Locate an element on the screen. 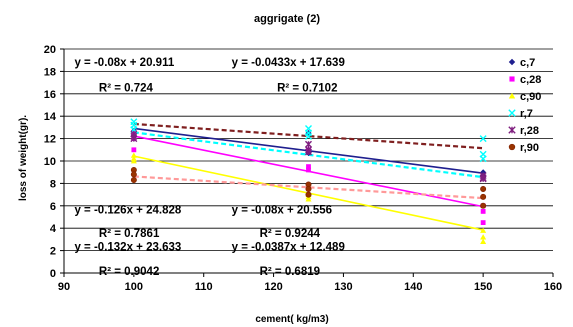  chart-title: aggrigate (2) is located at coordinates (287, 19).